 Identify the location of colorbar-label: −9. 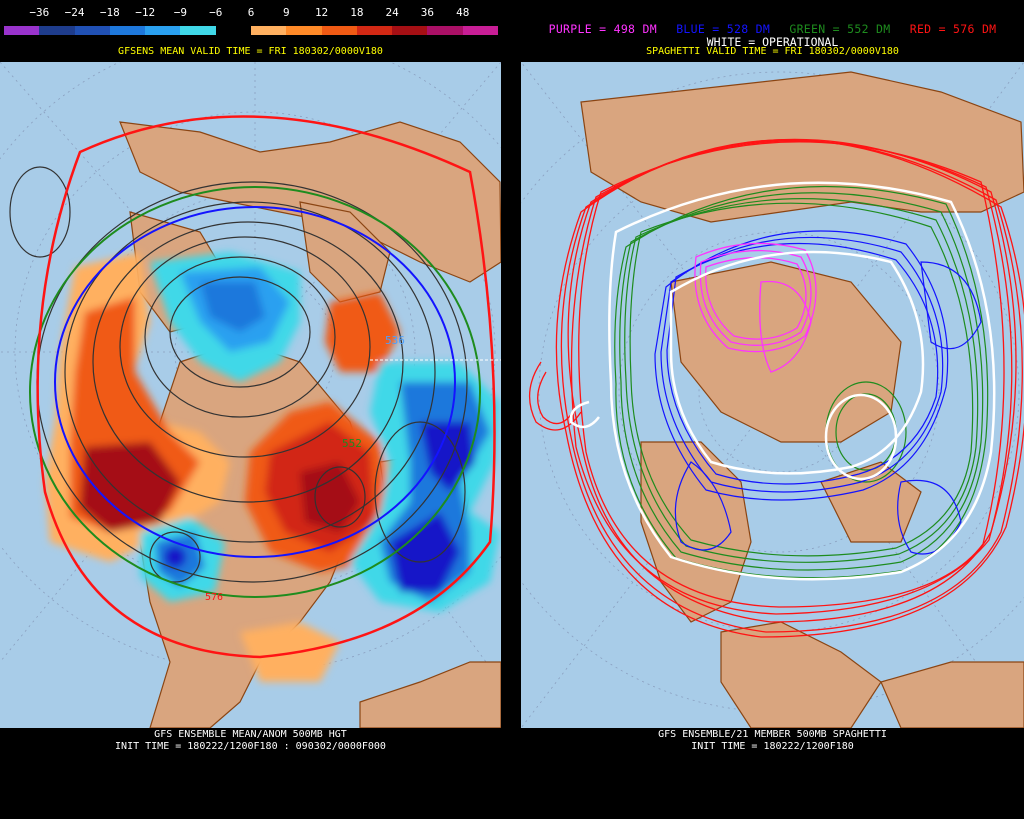
(180, 12).